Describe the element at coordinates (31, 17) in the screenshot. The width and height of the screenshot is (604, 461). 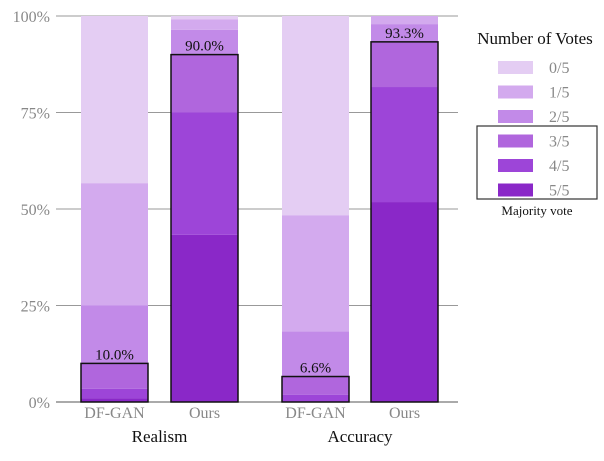
I see `y-tick-label: 100%` at that location.